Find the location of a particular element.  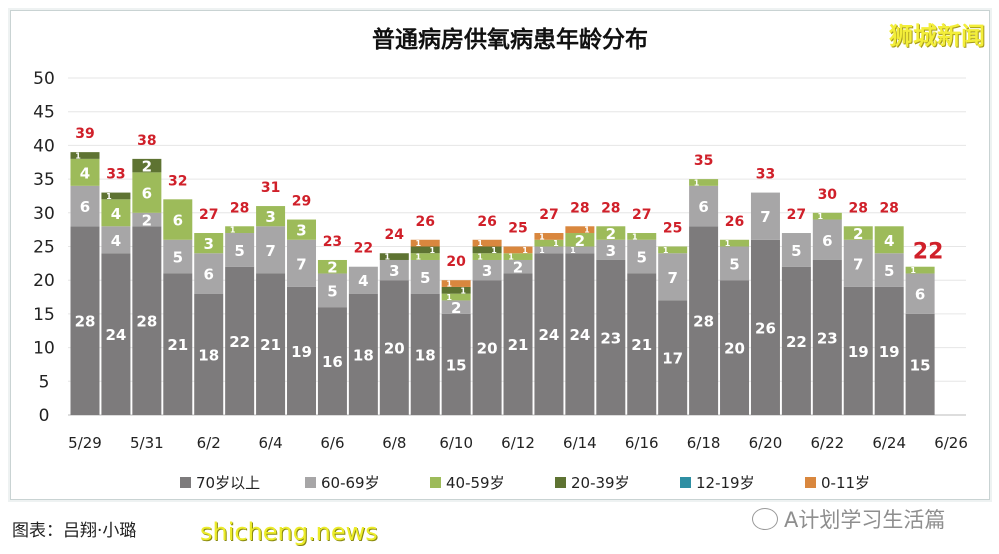

legend-label: 0-11岁 is located at coordinates (845, 483).